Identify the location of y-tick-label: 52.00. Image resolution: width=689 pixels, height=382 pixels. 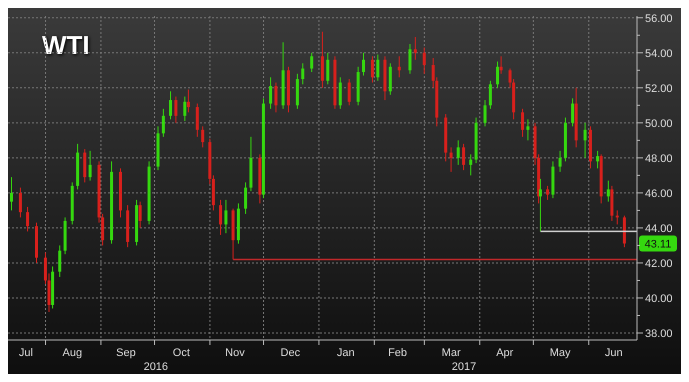
(659, 88).